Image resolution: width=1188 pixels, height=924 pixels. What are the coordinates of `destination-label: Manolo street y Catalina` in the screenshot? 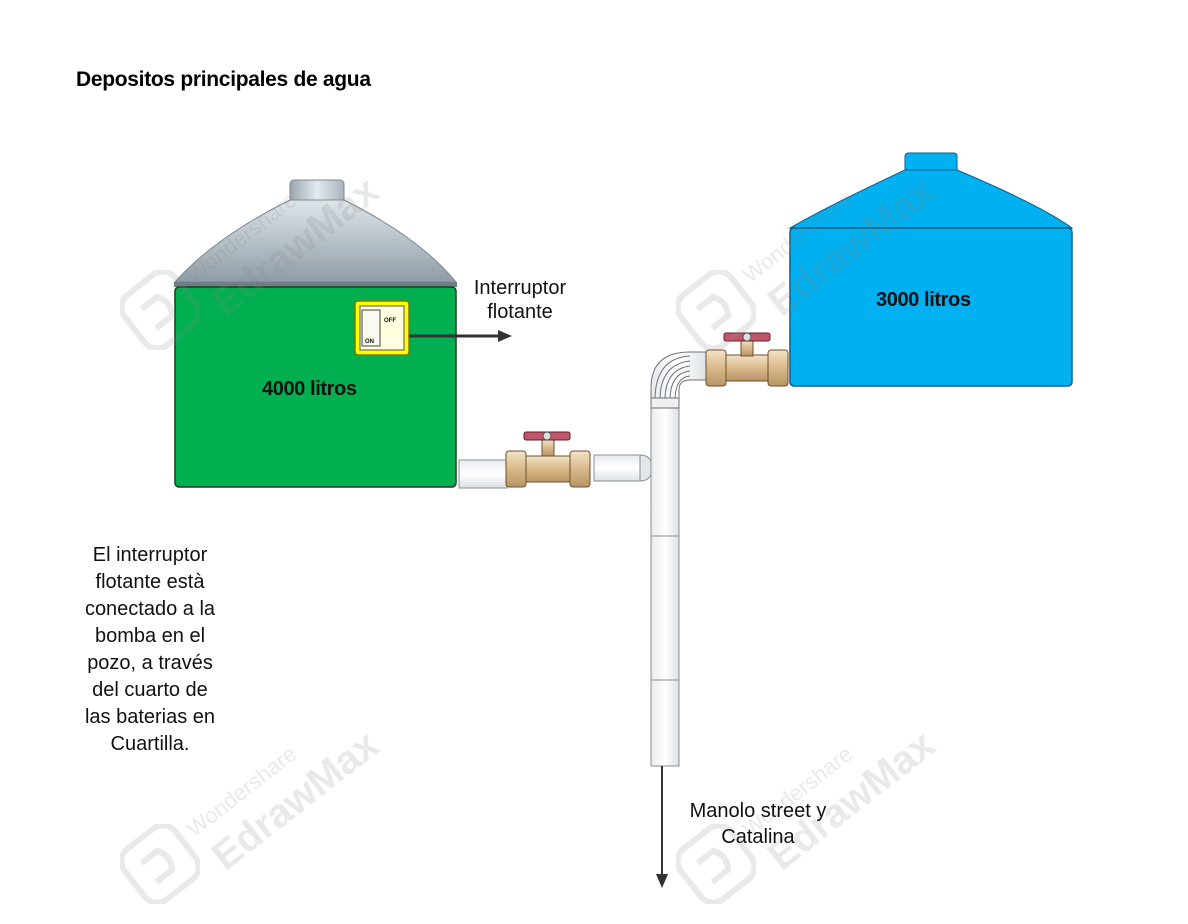 It's located at (758, 824).